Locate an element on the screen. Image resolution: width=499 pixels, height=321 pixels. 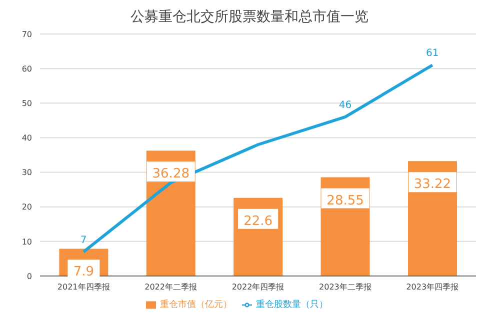
y-tick-label: 0 is located at coordinates (29, 276).